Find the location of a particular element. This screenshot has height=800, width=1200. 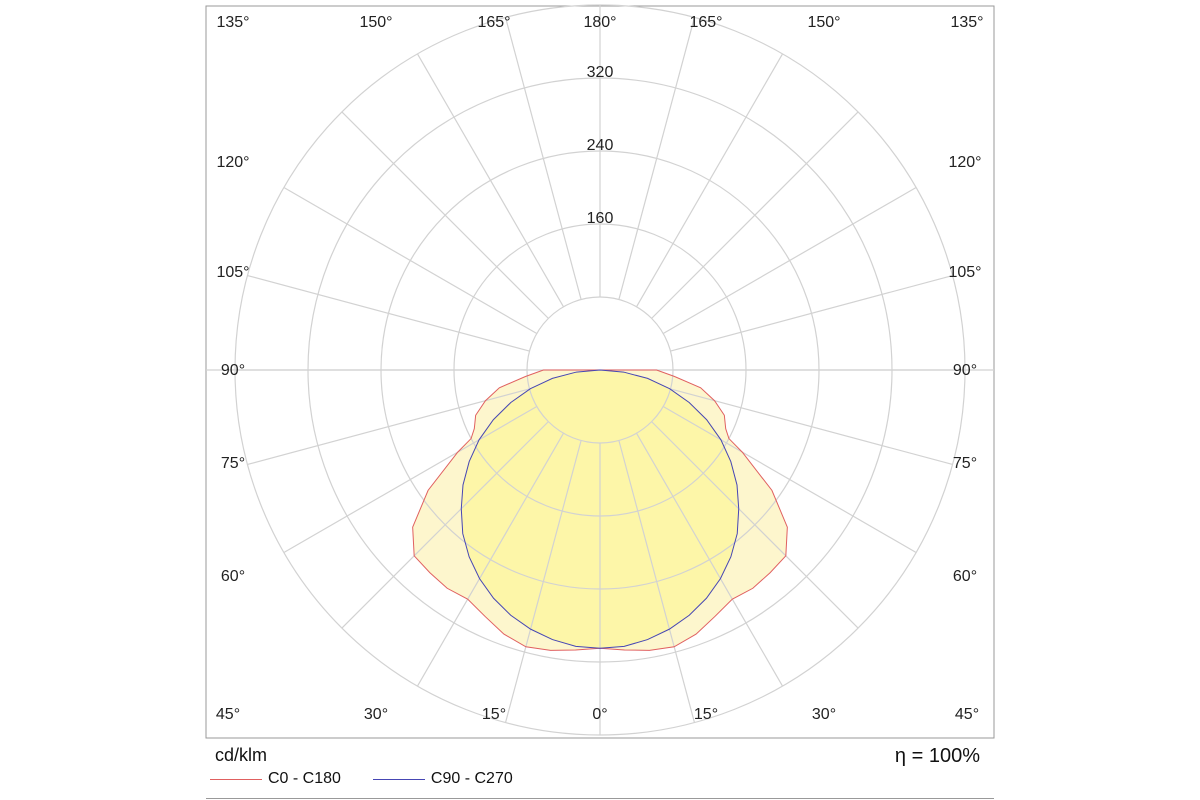

angle-label-bottom-1: 30° is located at coordinates (376, 714).